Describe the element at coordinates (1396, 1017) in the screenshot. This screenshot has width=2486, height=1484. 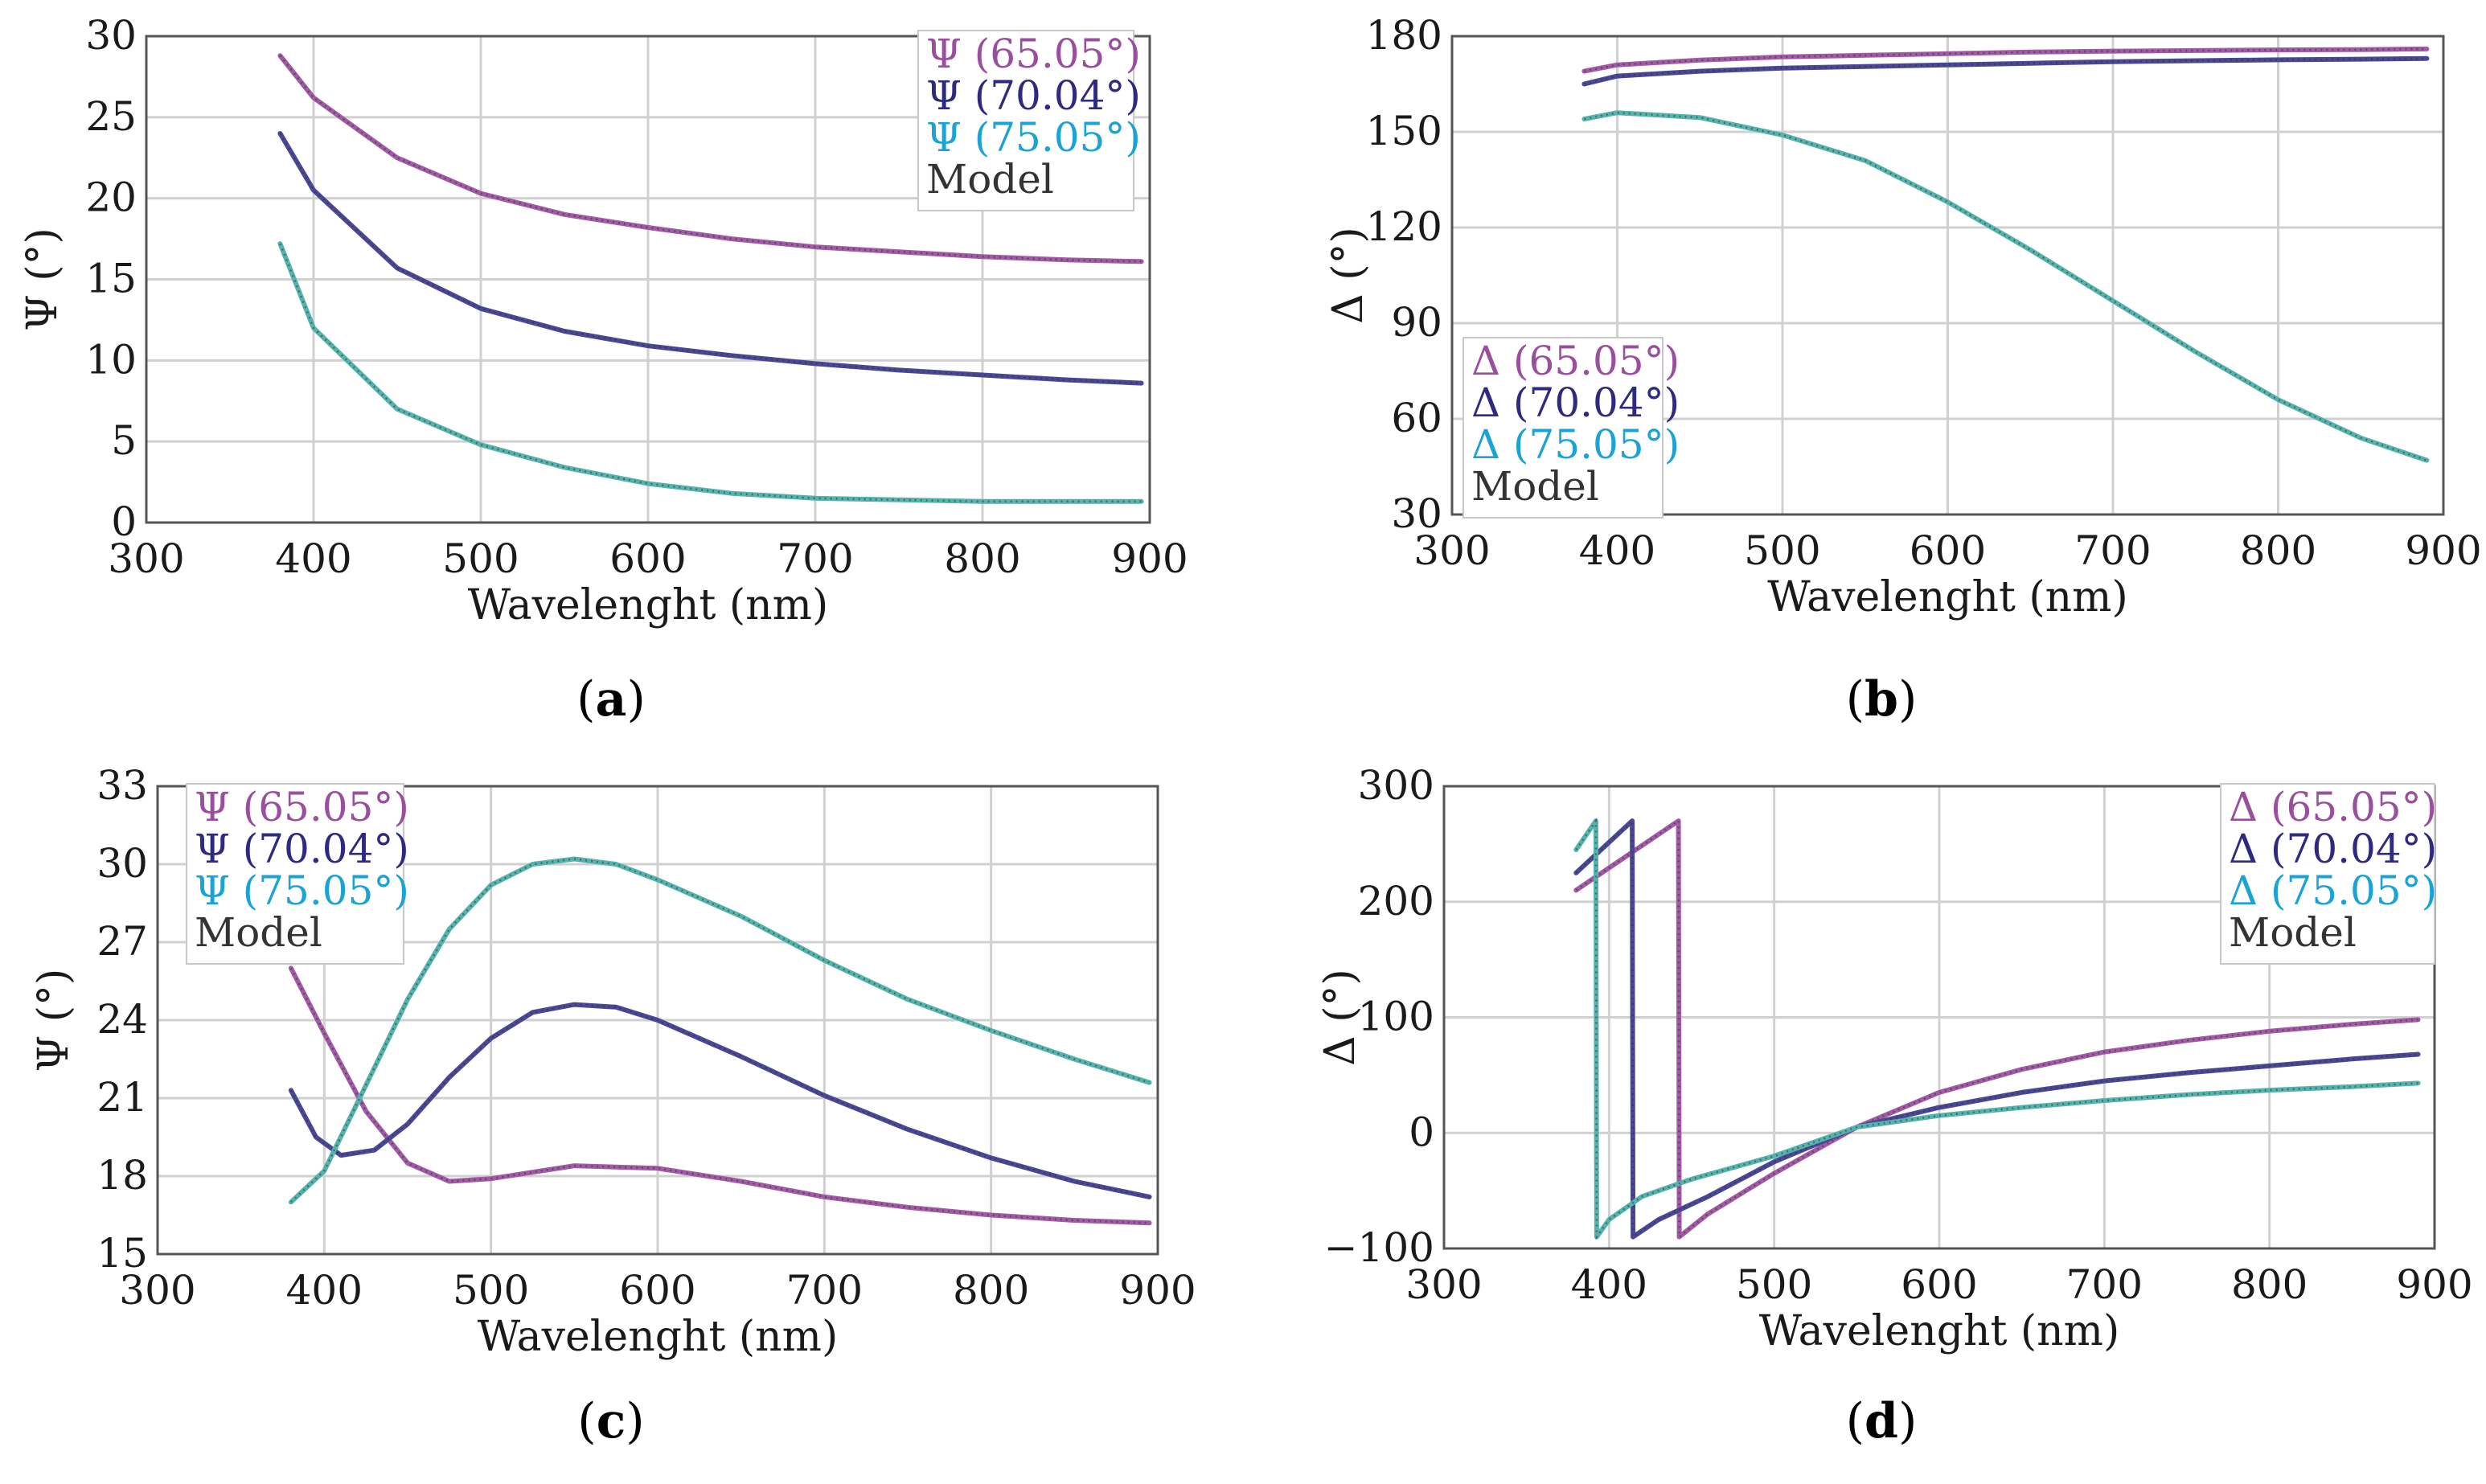
I see `y-tick-label: 100` at that location.